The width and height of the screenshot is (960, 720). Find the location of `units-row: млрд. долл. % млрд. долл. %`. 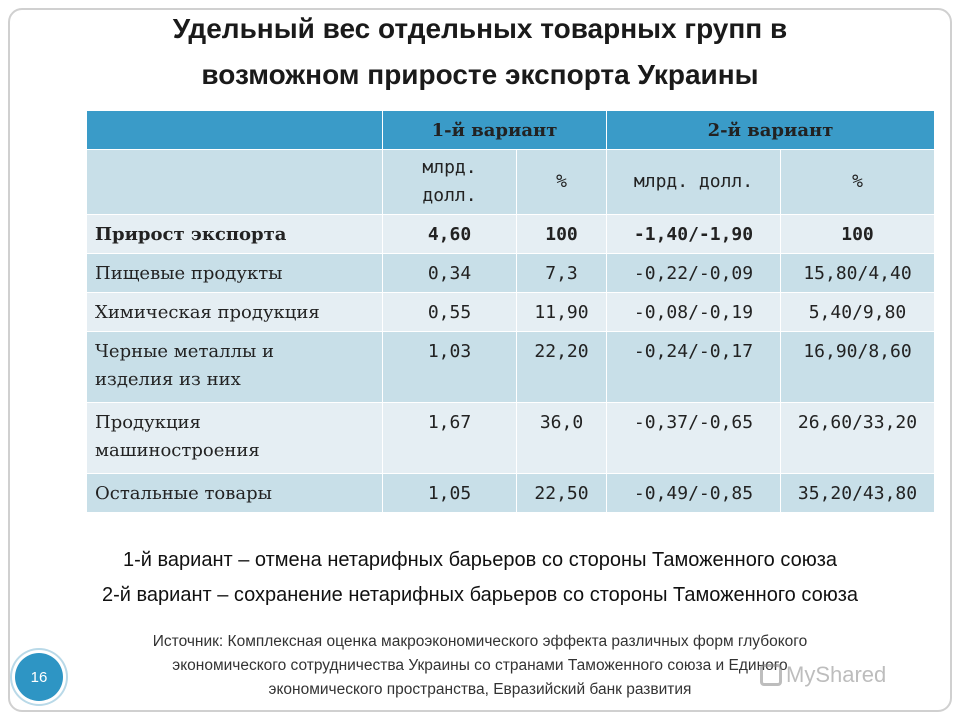

units-row: млрд. долл. % млрд. долл. % is located at coordinates (510, 182).